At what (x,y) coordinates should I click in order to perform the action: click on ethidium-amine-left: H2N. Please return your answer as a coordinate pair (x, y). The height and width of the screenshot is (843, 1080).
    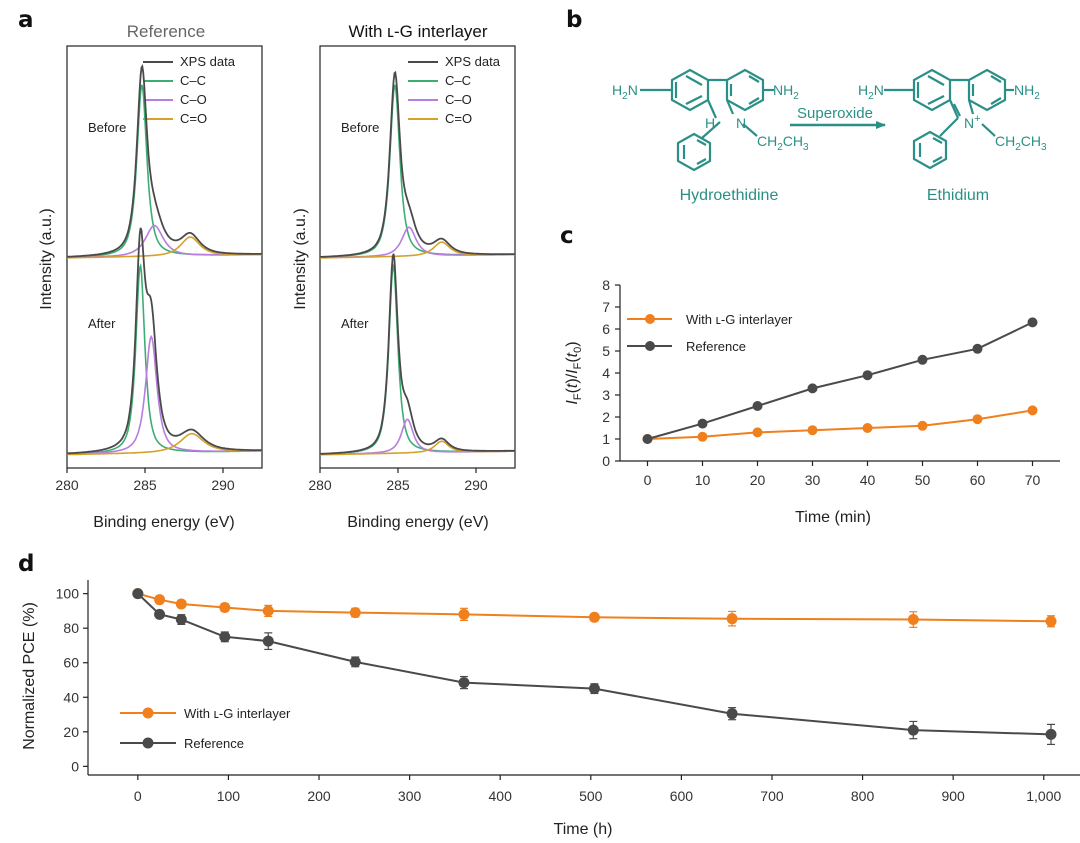
    Looking at the image, I should click on (871, 92).